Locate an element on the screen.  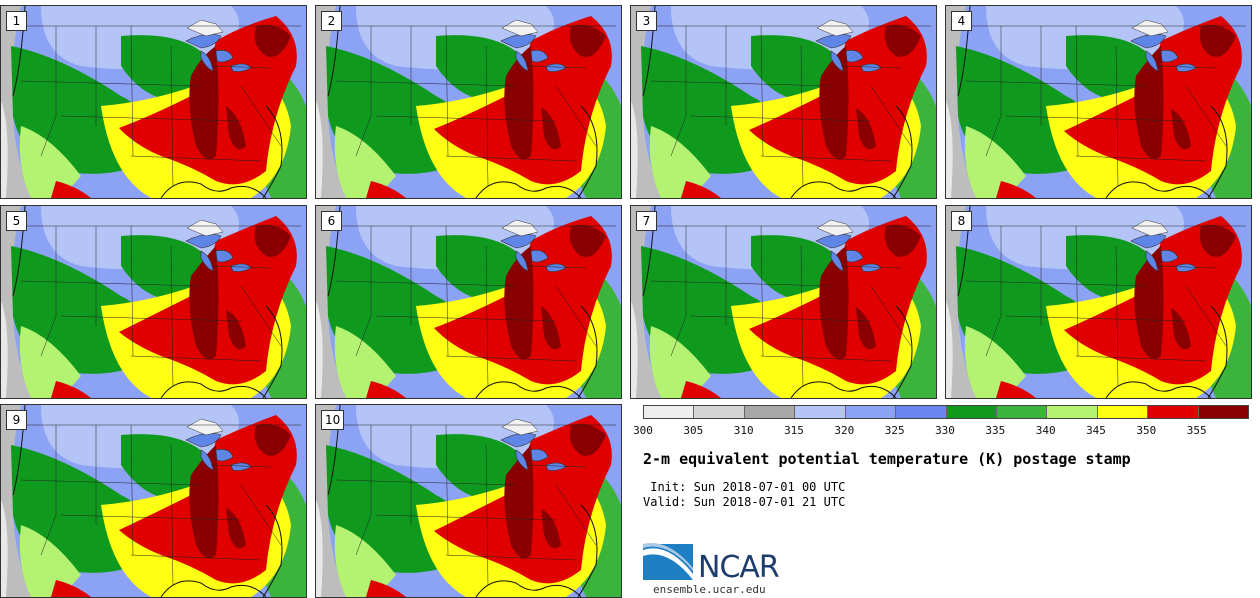
colorbar is located at coordinates (946, 412).